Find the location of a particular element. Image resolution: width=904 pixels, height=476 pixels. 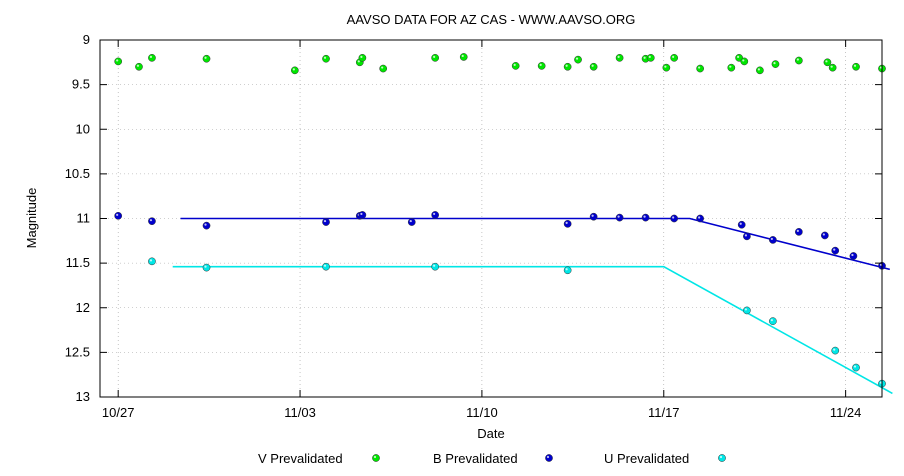

y-tick-label: 10.5 is located at coordinates (77, 173).